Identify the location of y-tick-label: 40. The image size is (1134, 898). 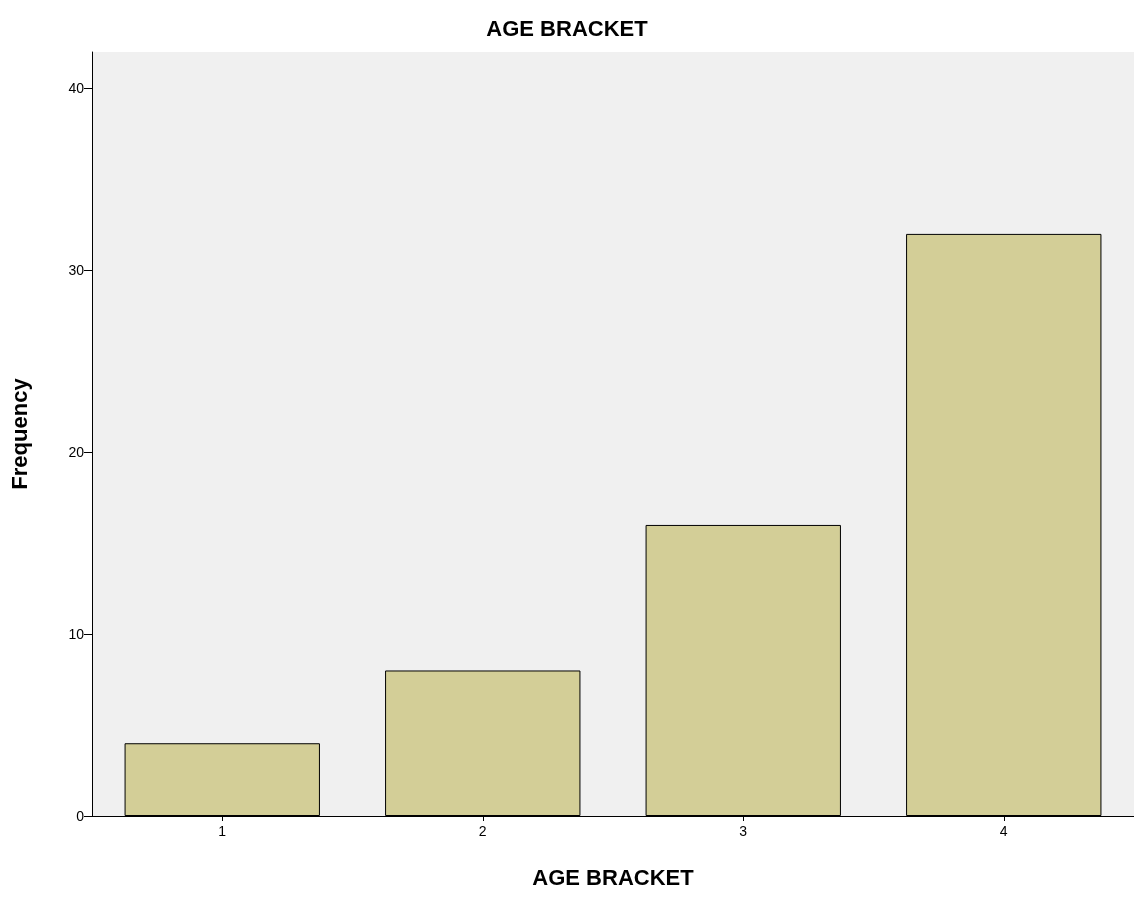
(76, 88).